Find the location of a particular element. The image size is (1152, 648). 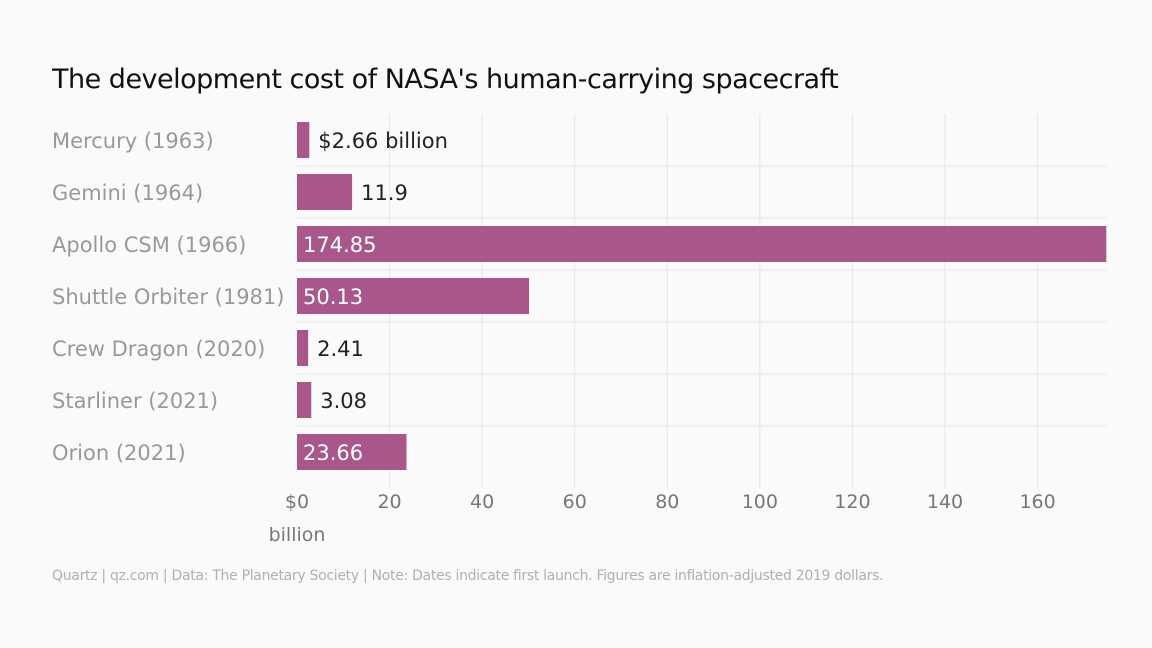

x-tick-label: 140 is located at coordinates (945, 502).